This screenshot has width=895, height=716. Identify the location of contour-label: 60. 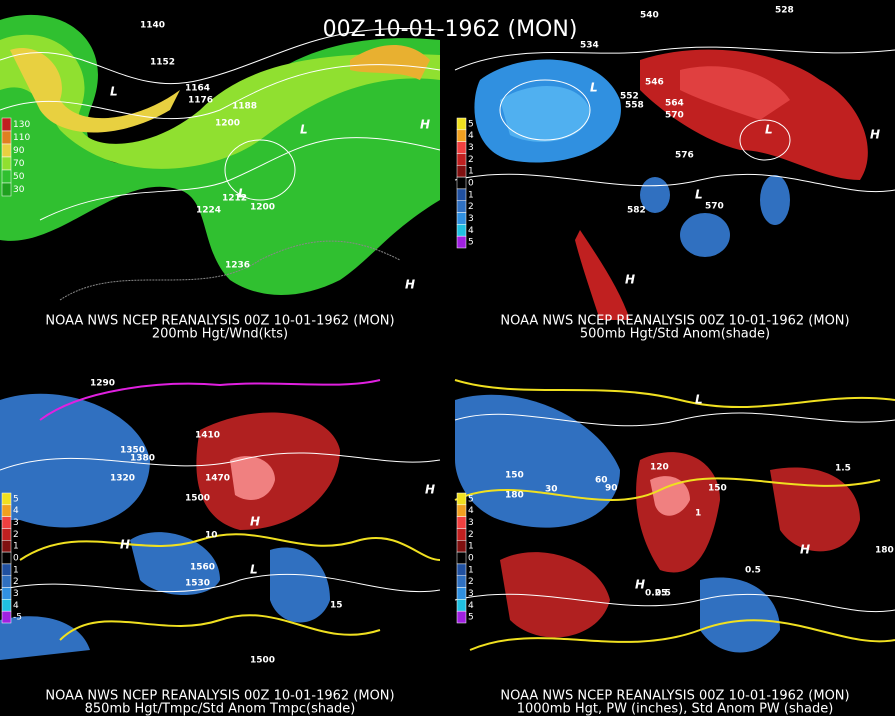
(601, 481).